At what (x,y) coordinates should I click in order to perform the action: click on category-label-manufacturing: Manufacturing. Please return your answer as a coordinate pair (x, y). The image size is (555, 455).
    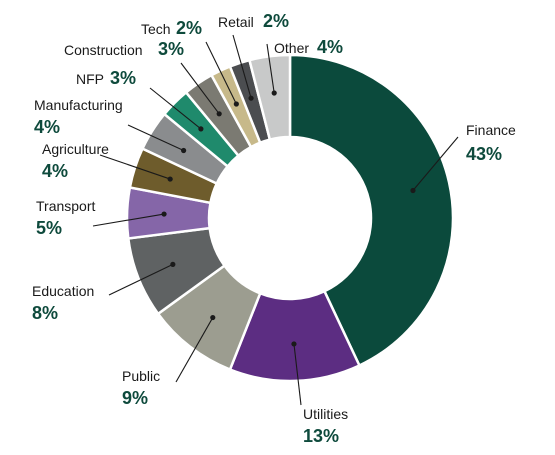
    Looking at the image, I should click on (78, 105).